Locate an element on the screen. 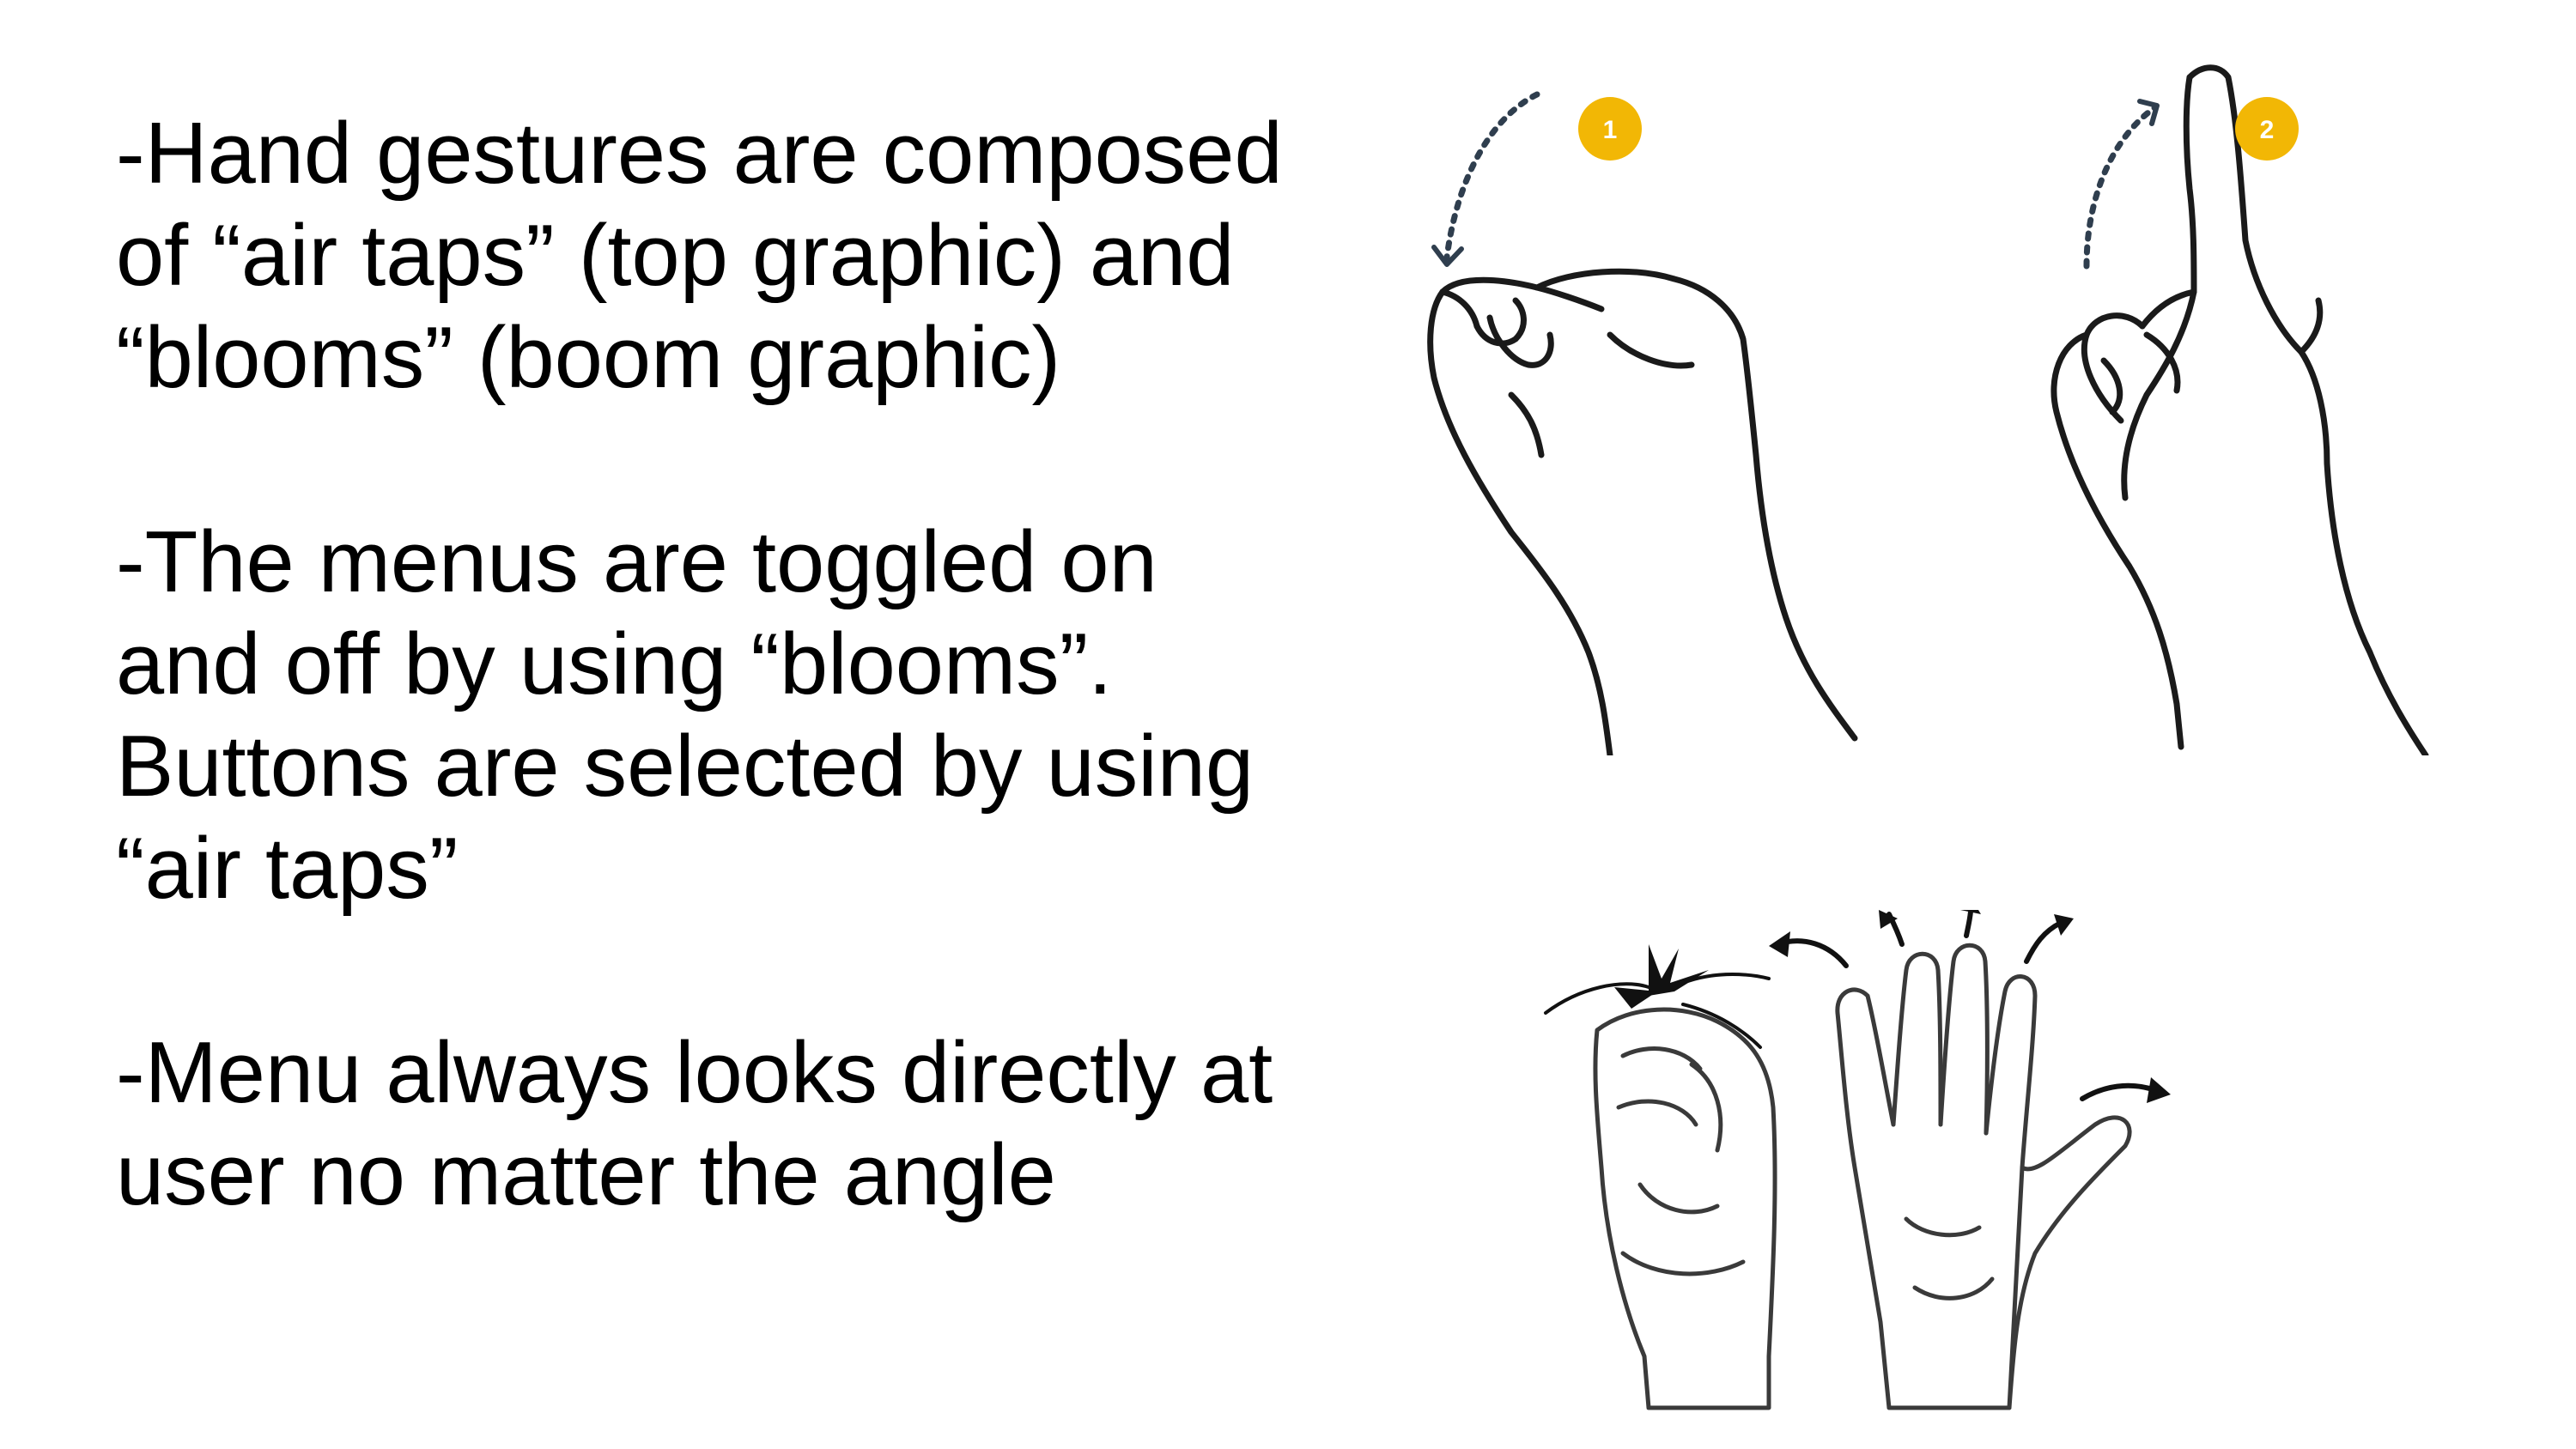 The width and height of the screenshot is (2576, 1449). tap-up-arrow is located at coordinates (2121, 187).